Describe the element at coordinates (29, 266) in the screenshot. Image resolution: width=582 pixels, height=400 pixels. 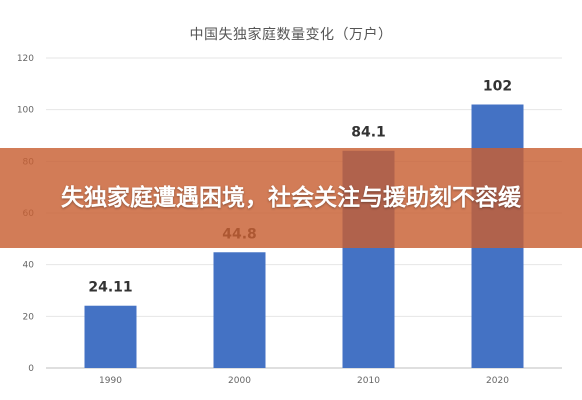
I see `y-tick-label: 40` at that location.